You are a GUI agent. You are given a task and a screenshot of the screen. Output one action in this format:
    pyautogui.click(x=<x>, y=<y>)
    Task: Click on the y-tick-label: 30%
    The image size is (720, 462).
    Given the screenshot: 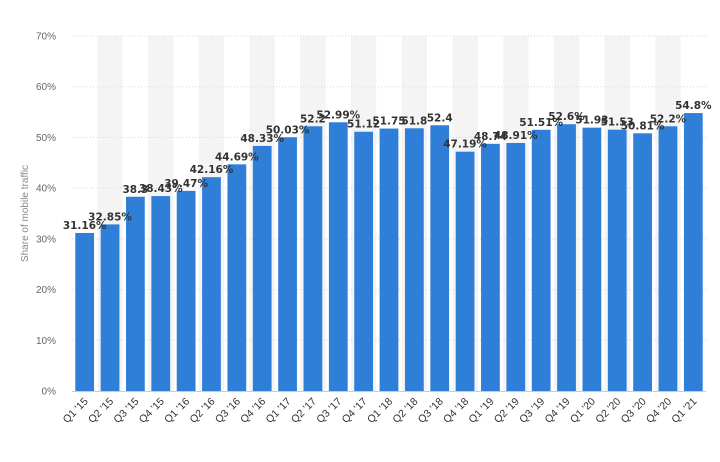 What is the action you would take?
    pyautogui.click(x=46, y=239)
    